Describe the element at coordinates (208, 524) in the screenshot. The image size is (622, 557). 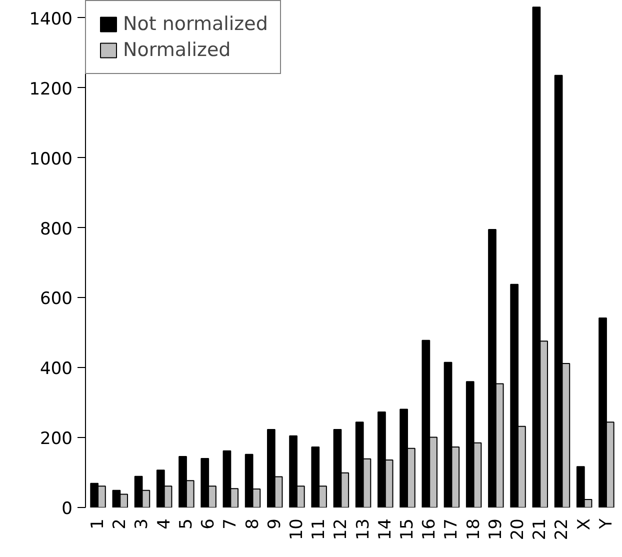
I see `x-tick-label: 6` at that location.